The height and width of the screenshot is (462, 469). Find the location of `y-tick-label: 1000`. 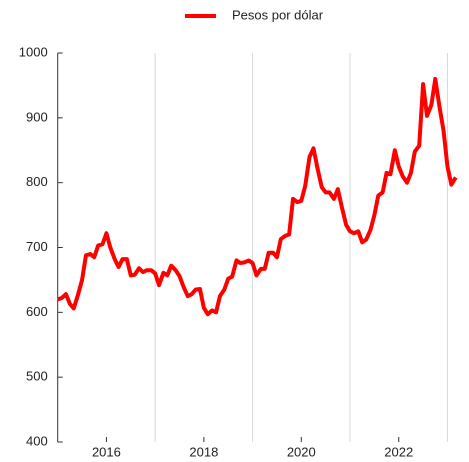

y-tick-label: 1000 is located at coordinates (33, 51).